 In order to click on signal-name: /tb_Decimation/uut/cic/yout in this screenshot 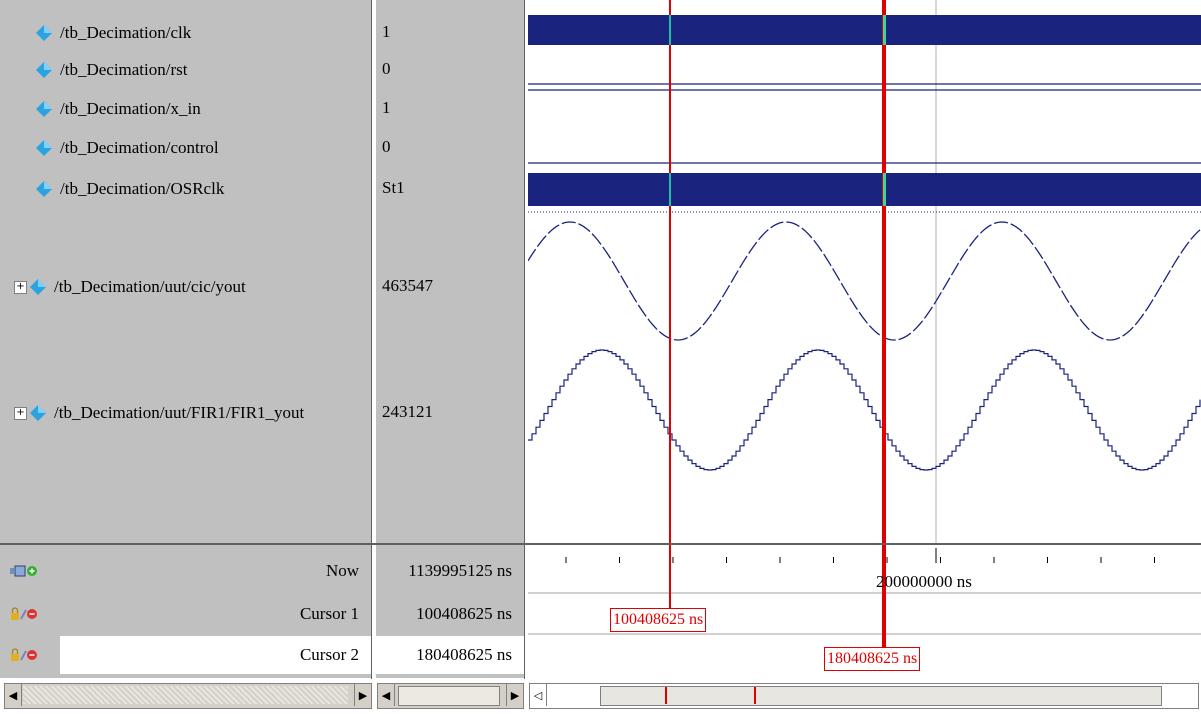, I will do `click(150, 286)`.